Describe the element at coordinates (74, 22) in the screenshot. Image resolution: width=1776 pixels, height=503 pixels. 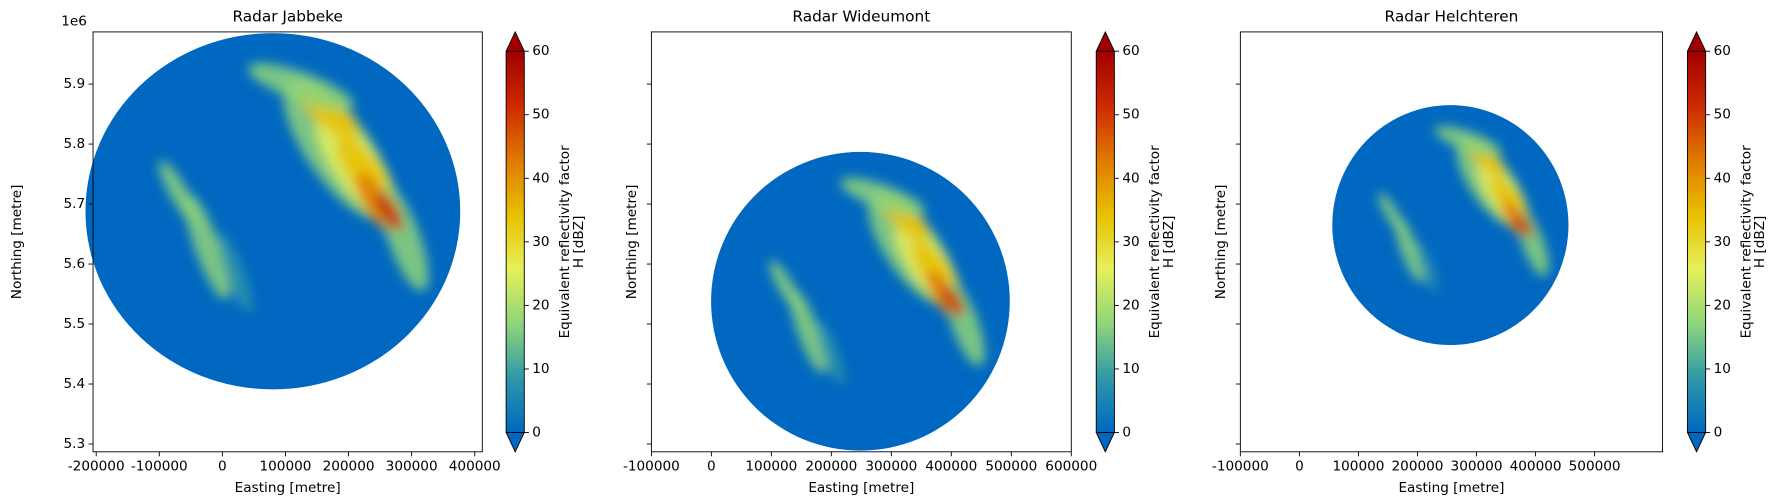
I see `y-offset-label: 1e6` at that location.